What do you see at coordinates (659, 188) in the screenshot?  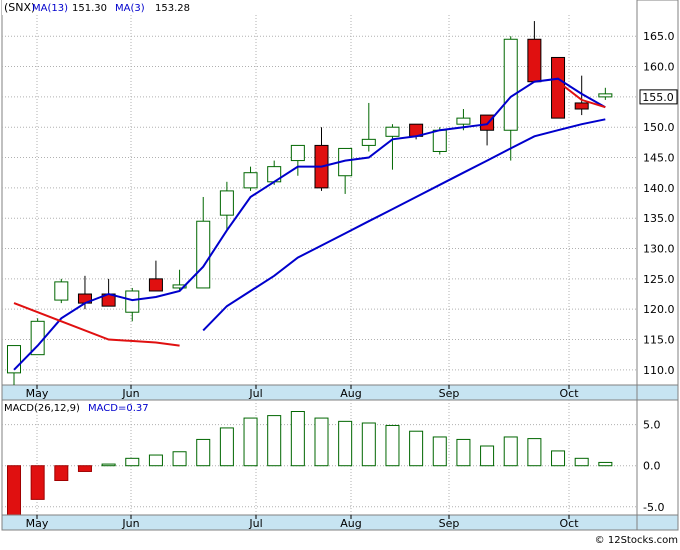 I see `price-y-tick-label: 140.0` at bounding box center [659, 188].